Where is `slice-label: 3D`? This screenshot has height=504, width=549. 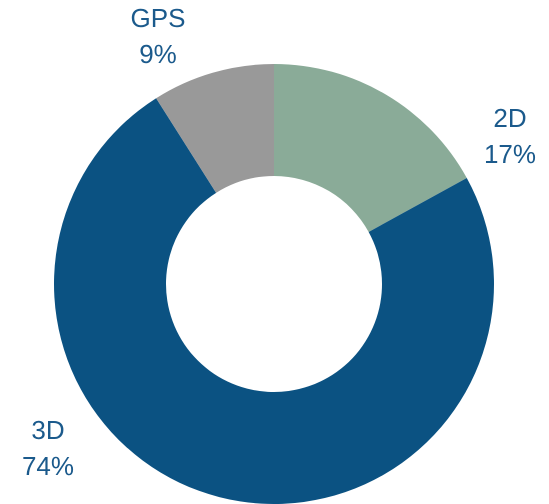 slice-label: 3D is located at coordinates (47, 430).